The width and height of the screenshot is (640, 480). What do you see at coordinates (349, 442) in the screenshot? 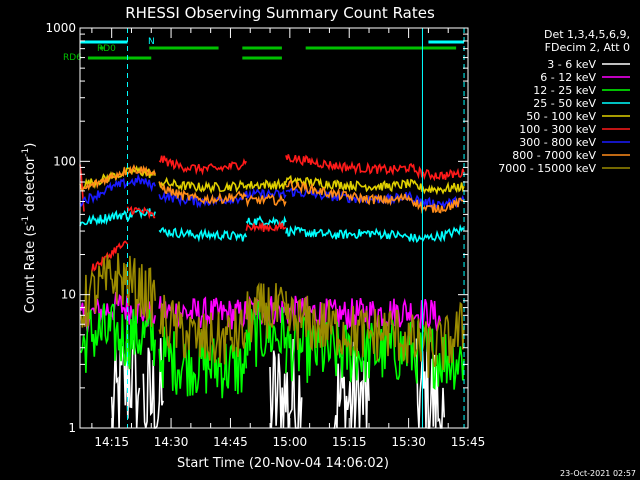
I see `x-tick-label: 15:15` at bounding box center [349, 442].